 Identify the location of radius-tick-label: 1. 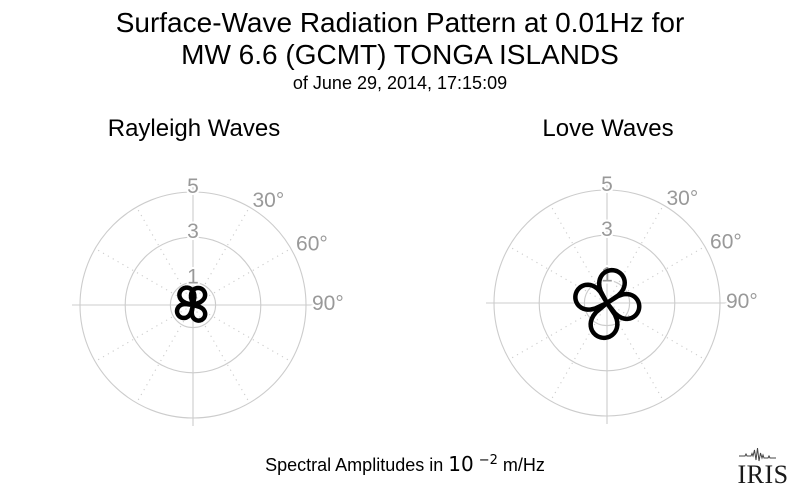
(193, 276).